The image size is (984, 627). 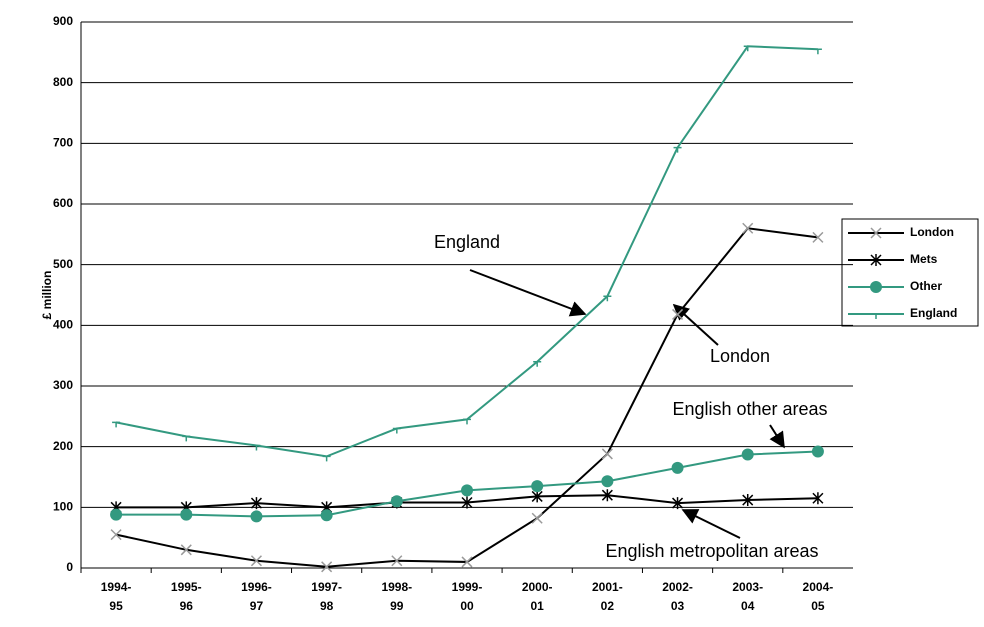 I want to click on annotation: English other areas, so click(x=749, y=409).